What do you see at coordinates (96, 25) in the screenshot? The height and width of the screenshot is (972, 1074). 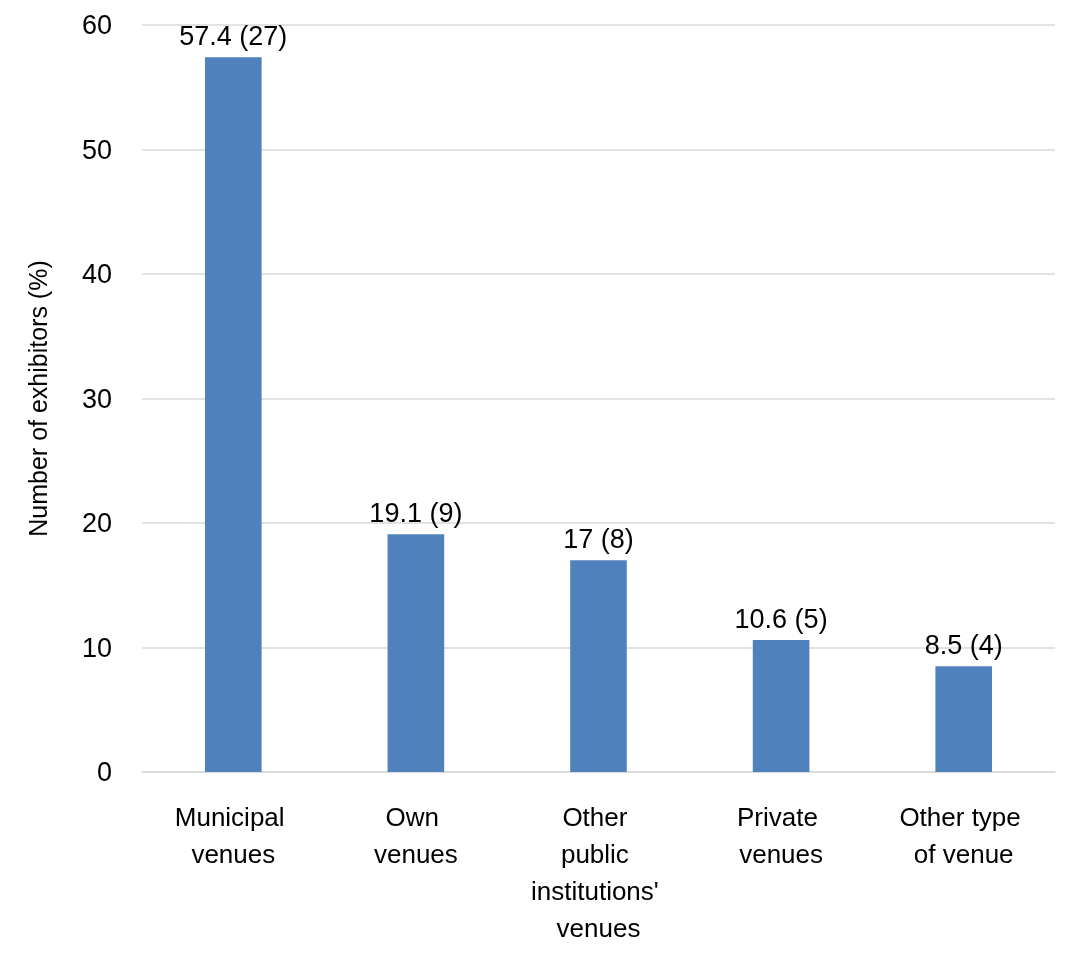 I see `y-tick-label: 60` at bounding box center [96, 25].